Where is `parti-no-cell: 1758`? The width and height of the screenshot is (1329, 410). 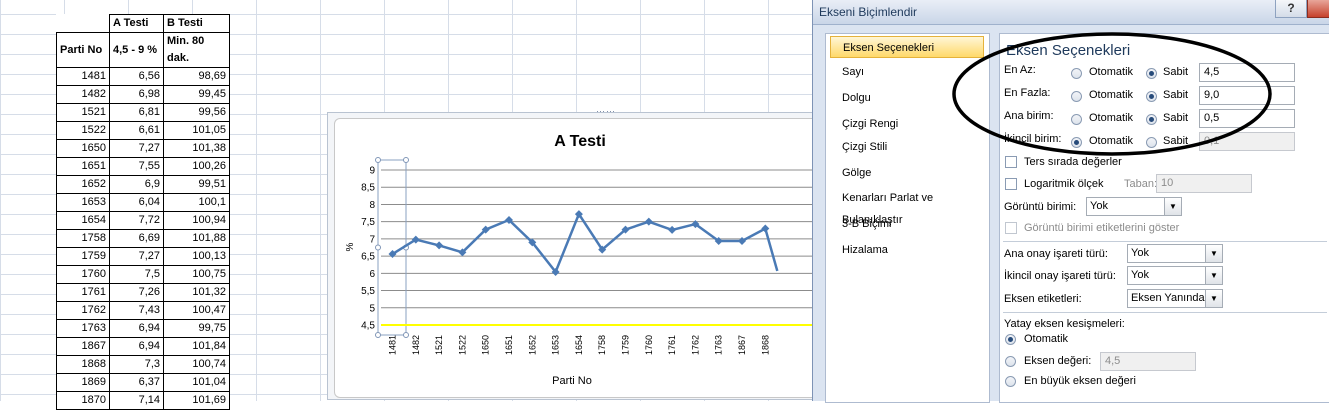 parti-no-cell: 1758 is located at coordinates (83, 238).